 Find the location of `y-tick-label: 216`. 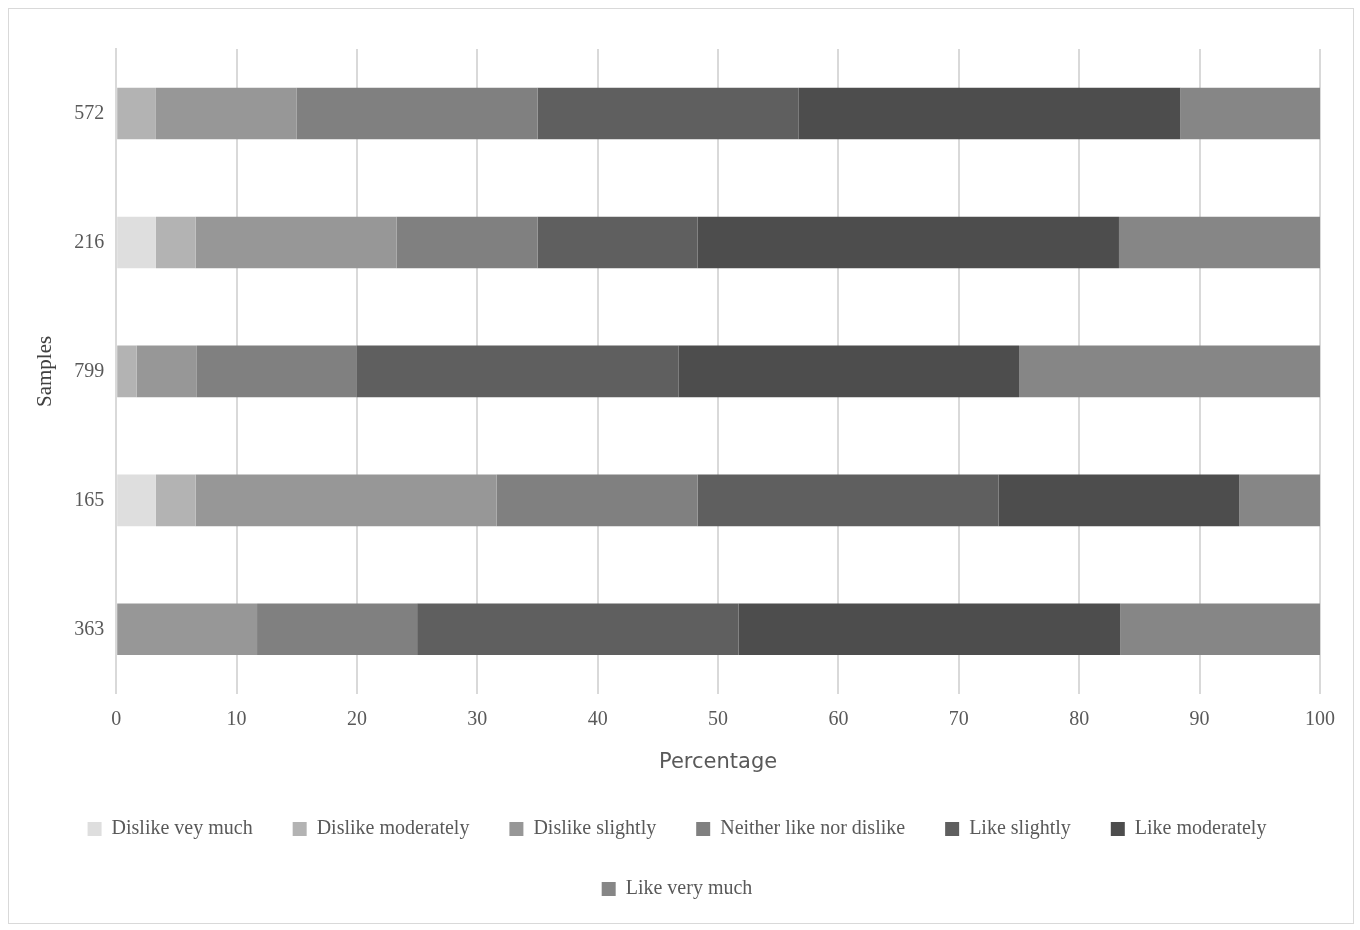

y-tick-label: 216 is located at coordinates (89, 240).